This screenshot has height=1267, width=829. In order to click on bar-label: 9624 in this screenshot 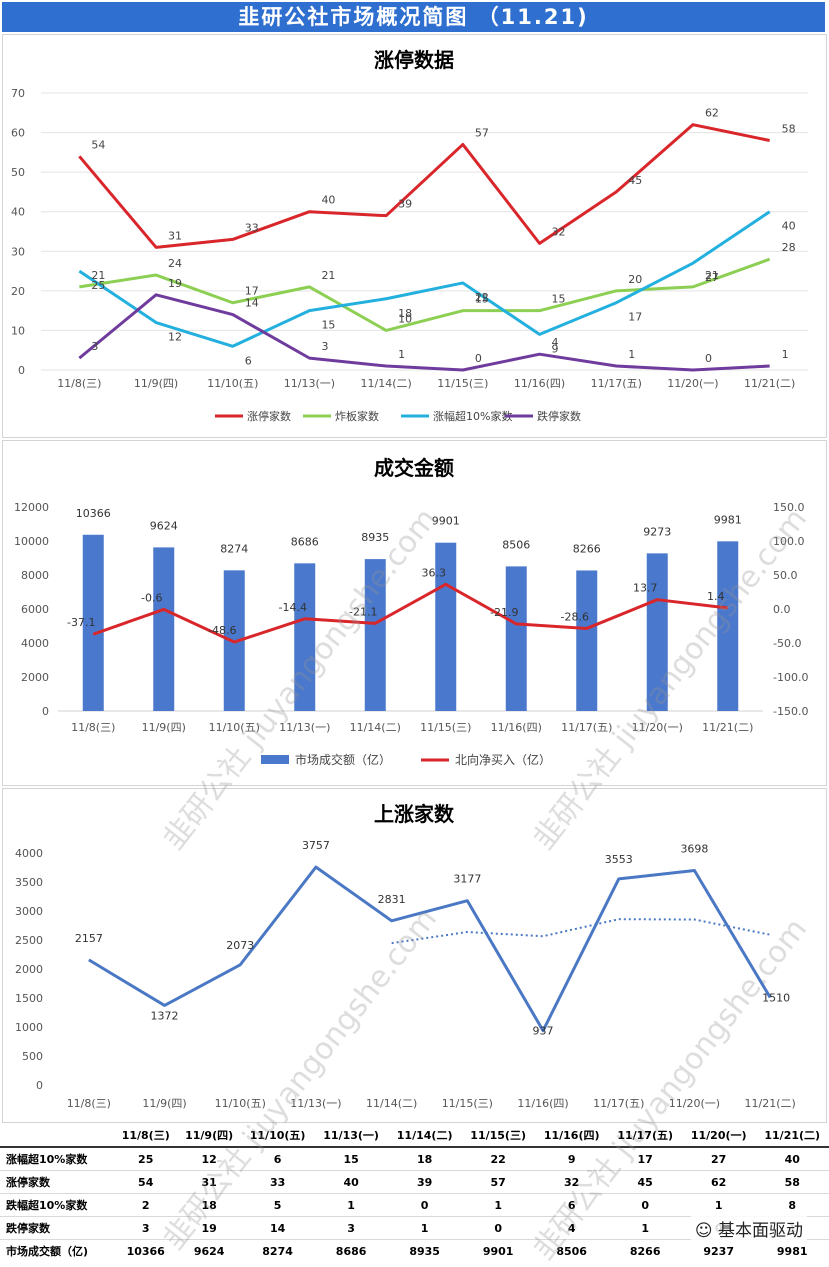, I will do `click(164, 525)`.